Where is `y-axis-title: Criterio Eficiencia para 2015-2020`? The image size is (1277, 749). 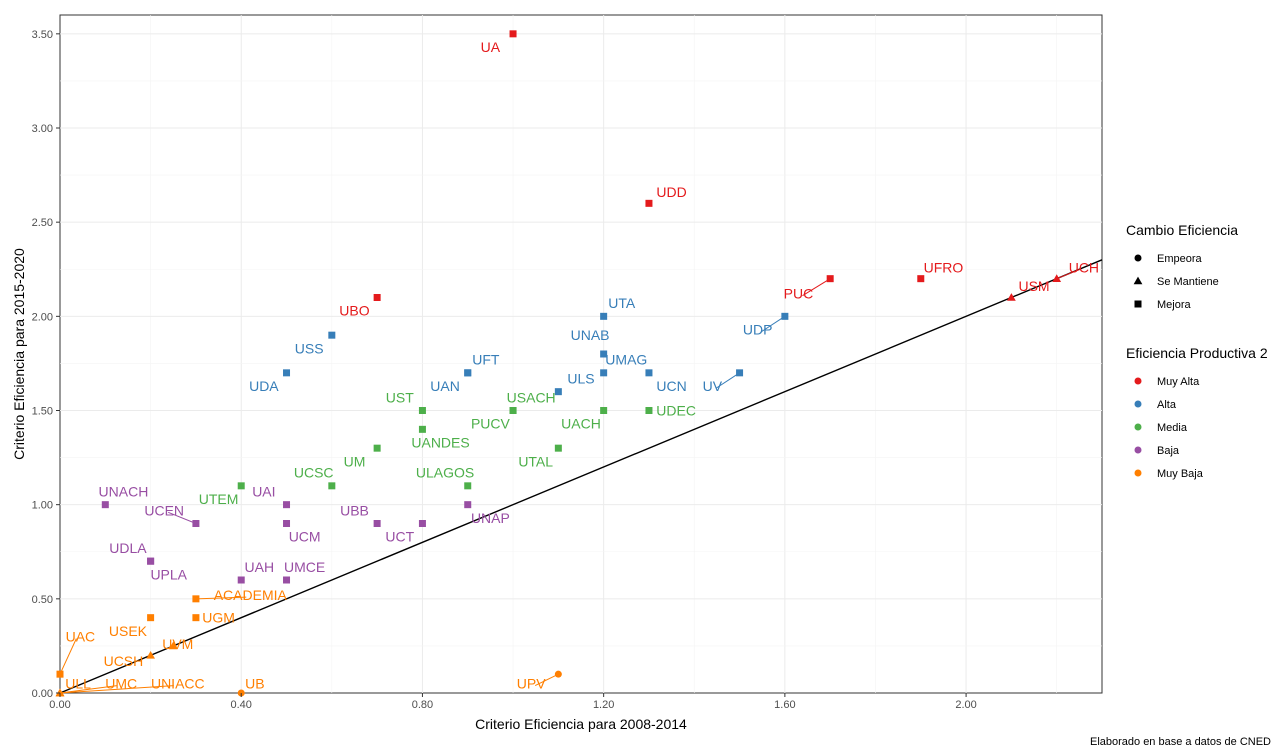 y-axis-title: Criterio Eficiencia para 2015-2020 is located at coordinates (19, 354).